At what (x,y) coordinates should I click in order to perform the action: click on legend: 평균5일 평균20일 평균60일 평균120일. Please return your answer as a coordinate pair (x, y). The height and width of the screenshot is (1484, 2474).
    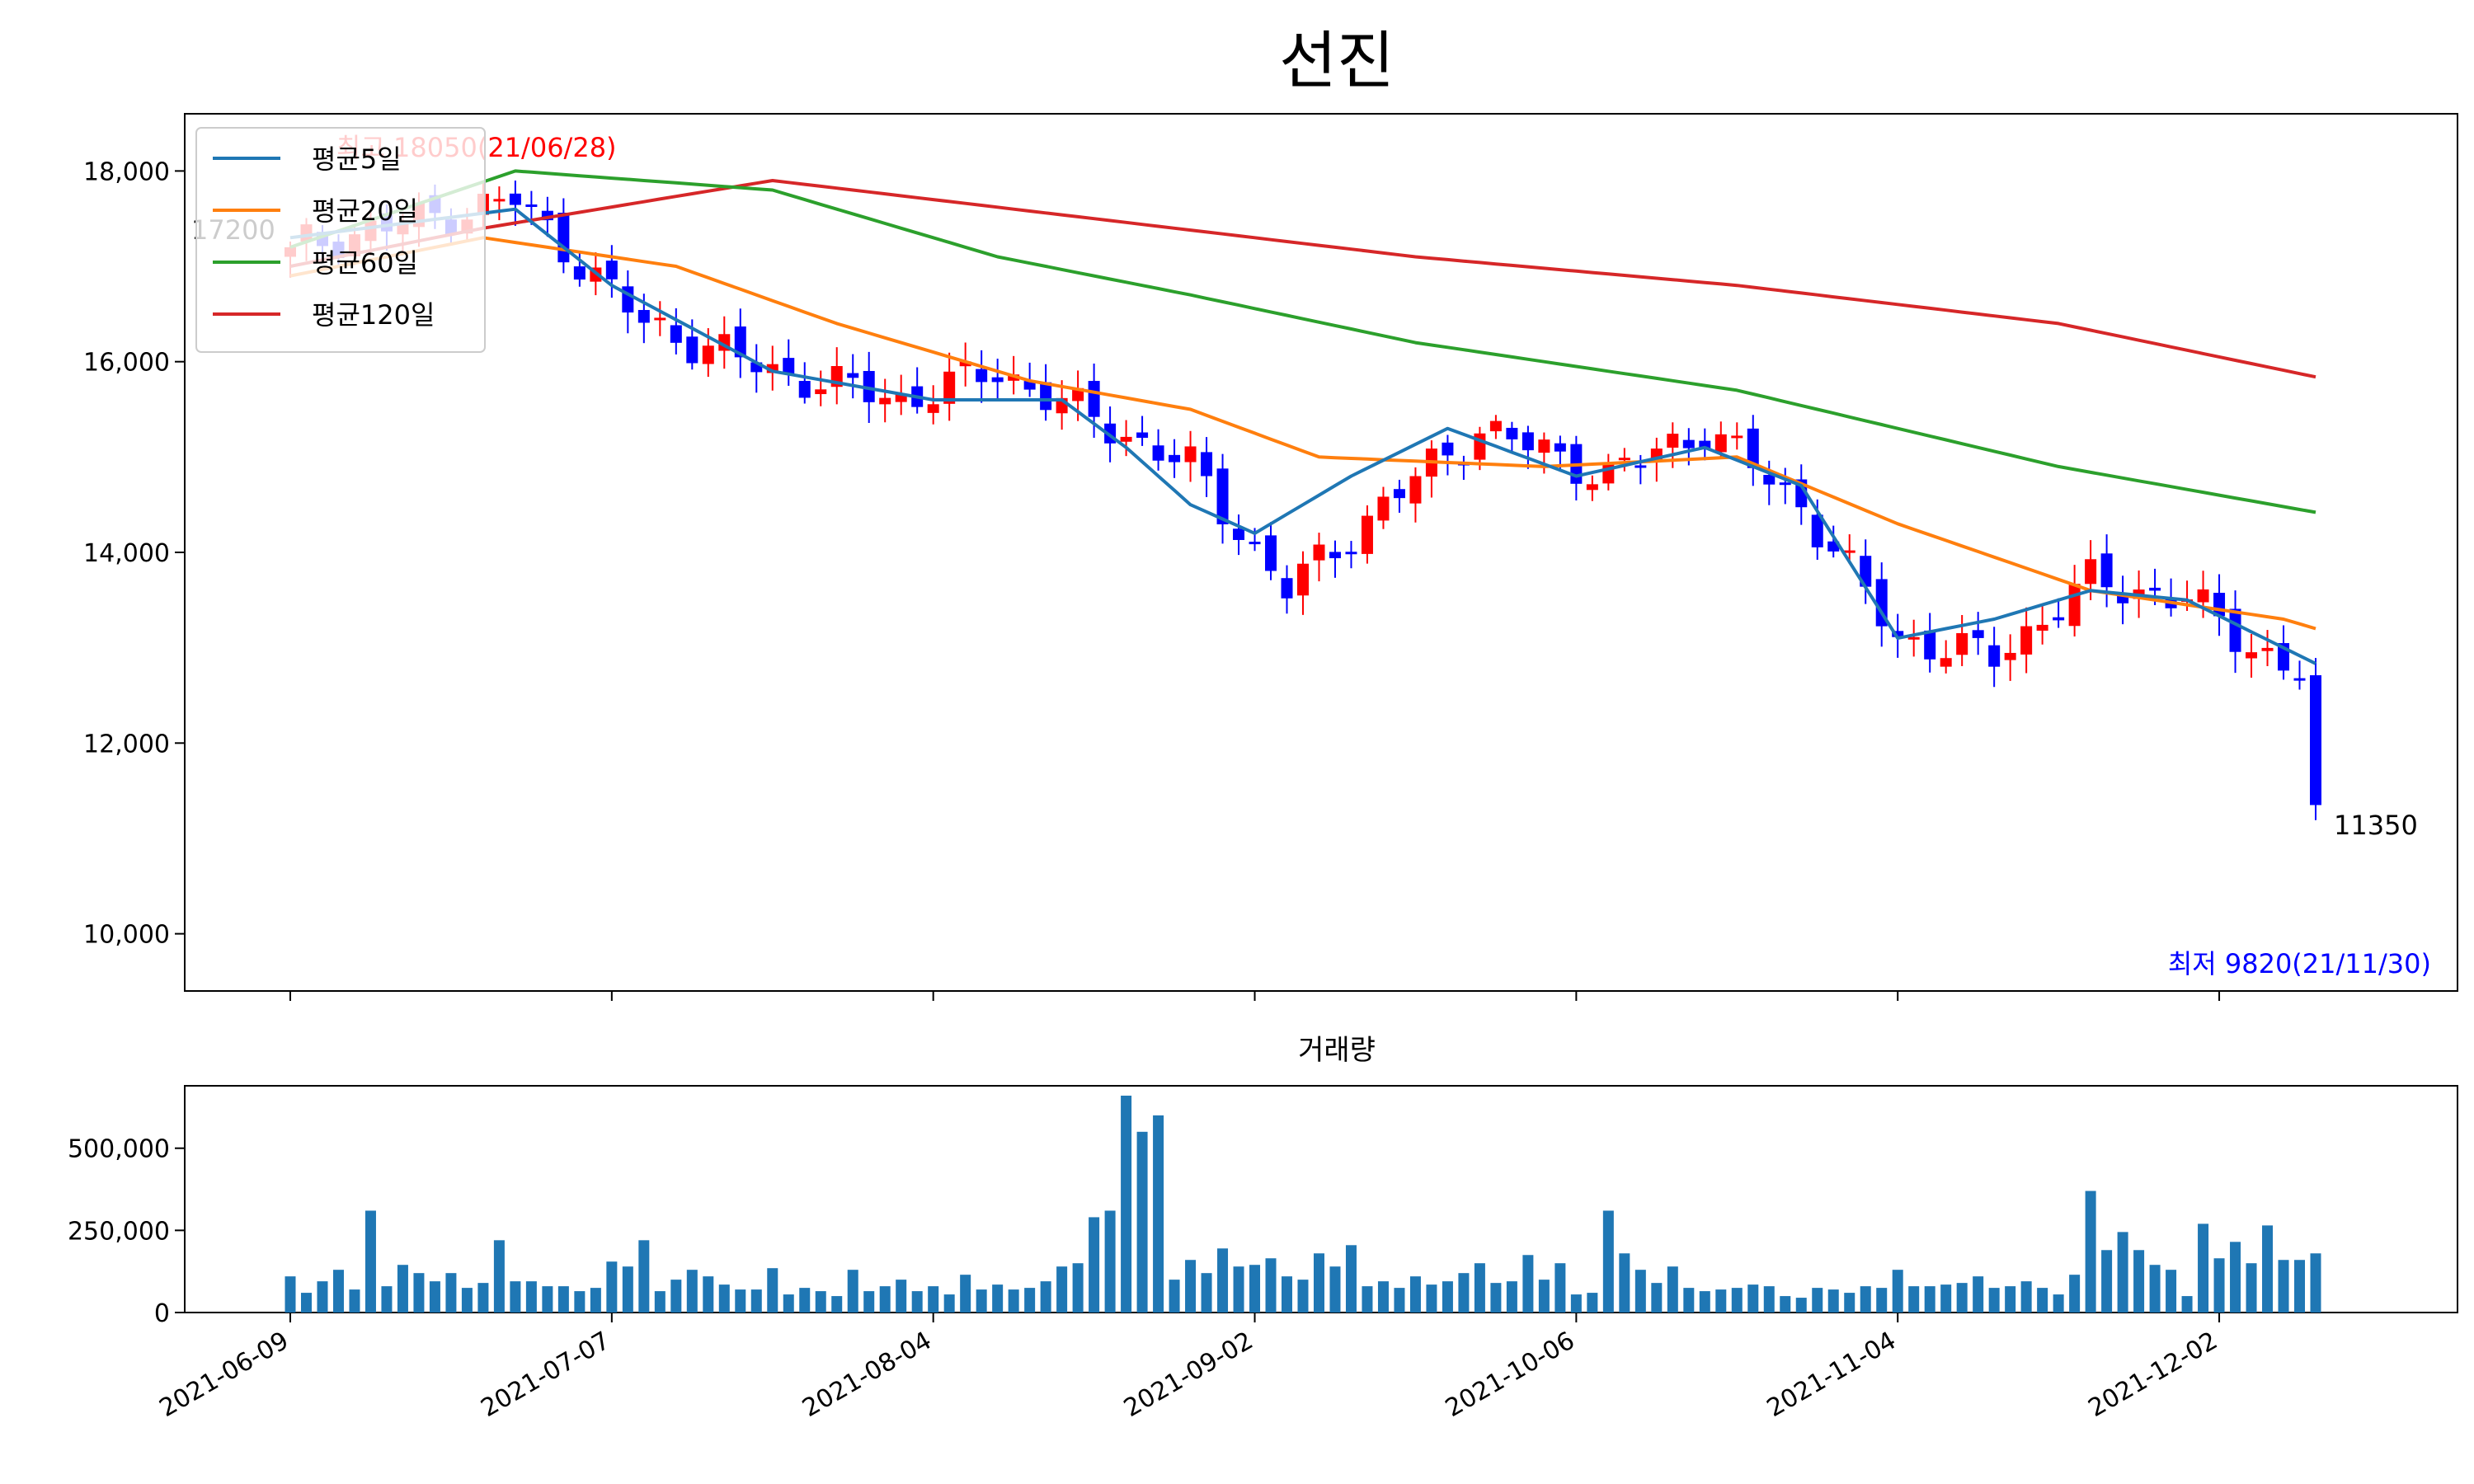
    Looking at the image, I should click on (340, 240).